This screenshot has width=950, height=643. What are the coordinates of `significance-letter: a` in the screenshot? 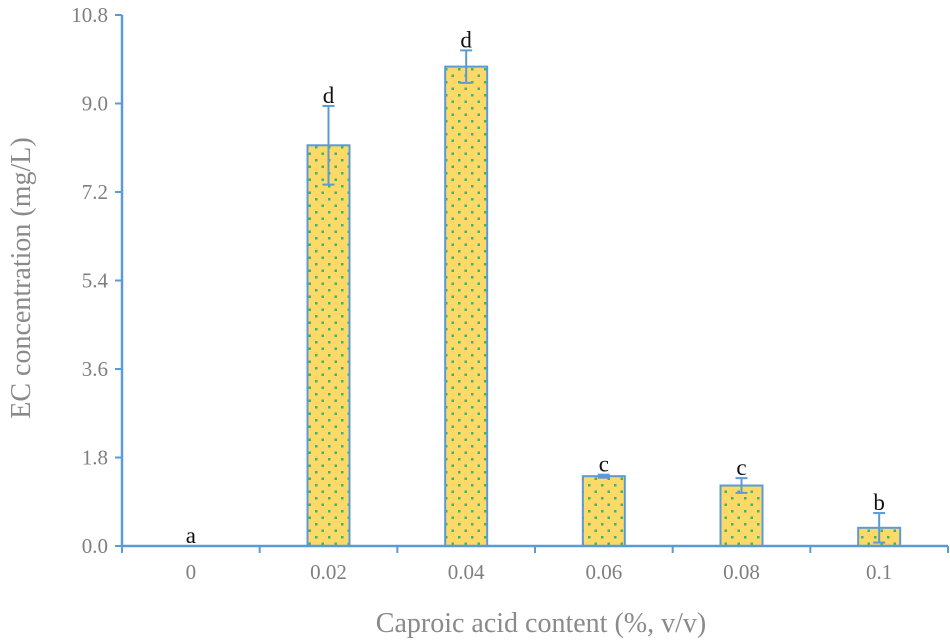 It's located at (191, 535).